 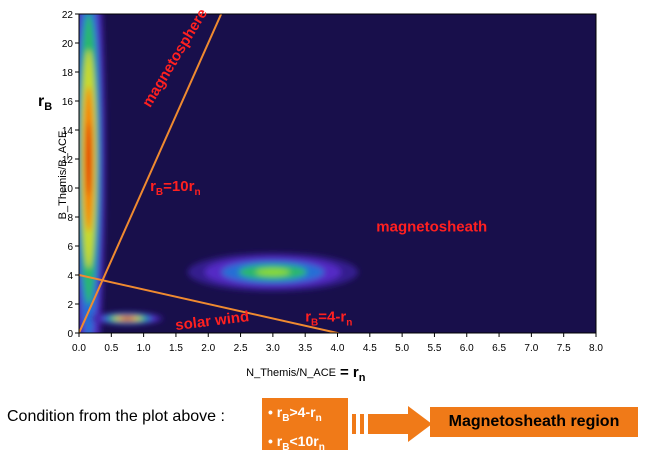 What do you see at coordinates (116, 416) in the screenshot?
I see `condition-label: Condition from the plot above :` at bounding box center [116, 416].